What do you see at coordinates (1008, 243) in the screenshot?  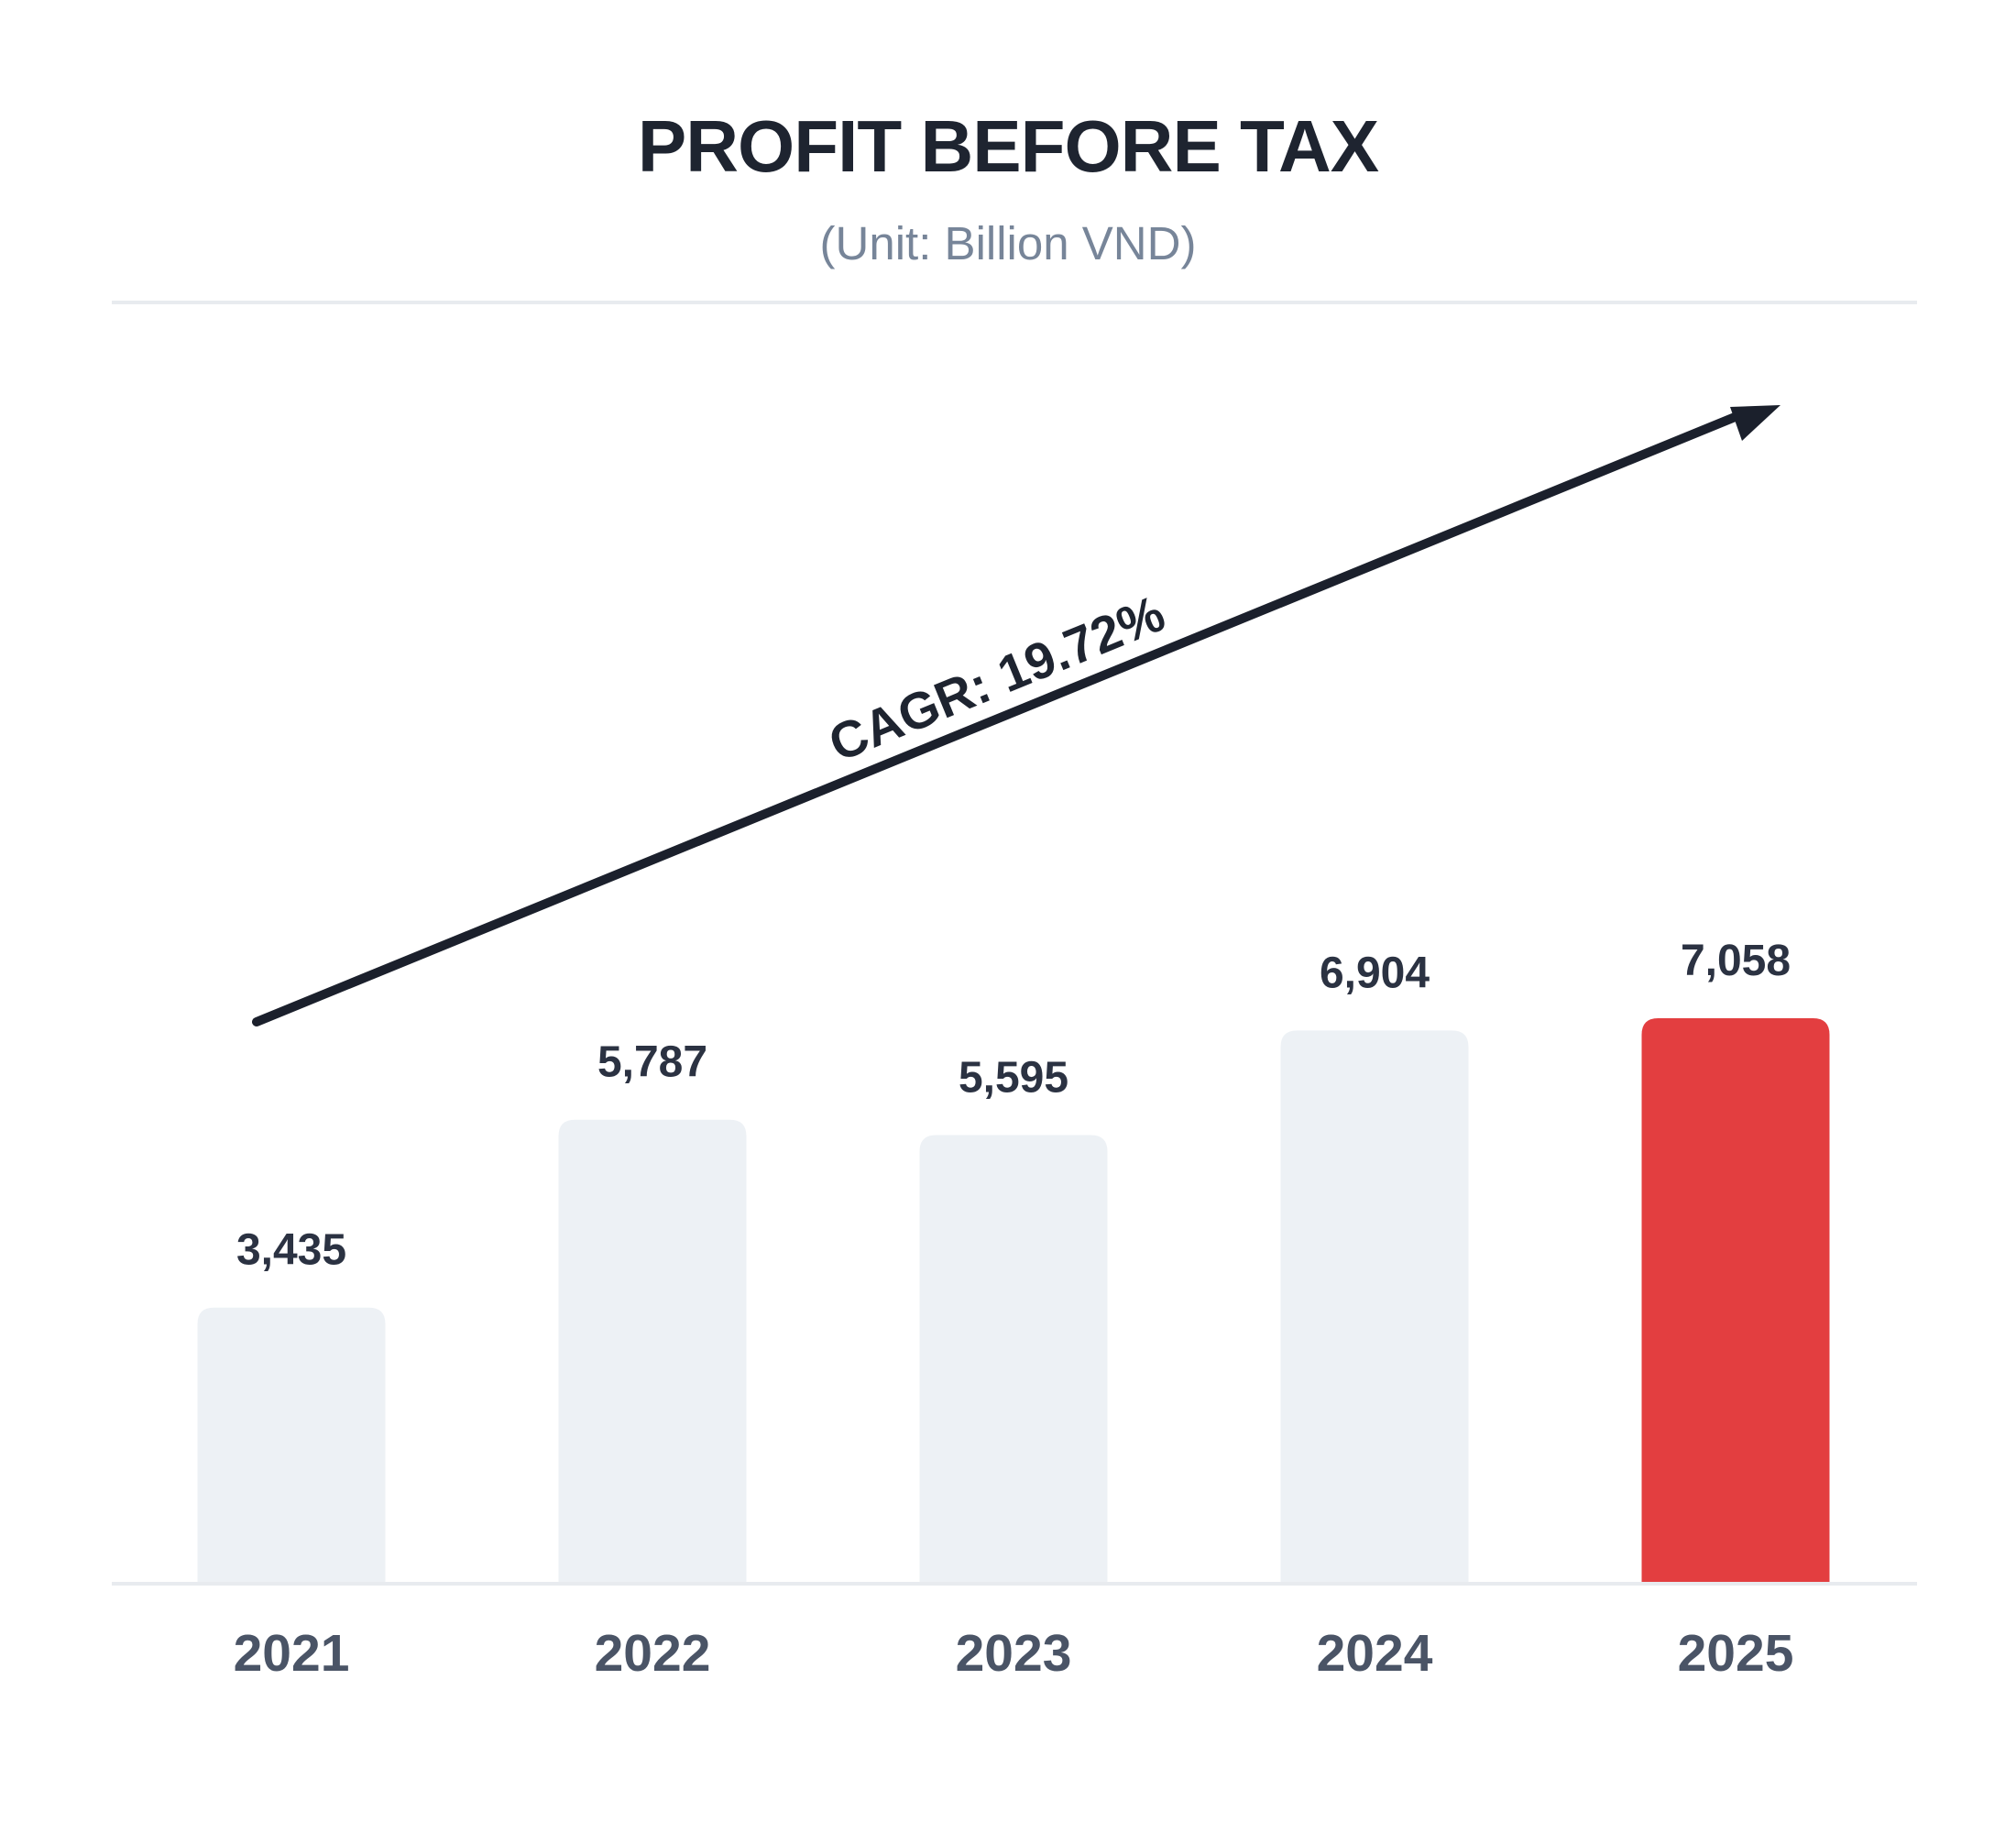 I see `chart-subtitle: (Unit: Billion VND)` at bounding box center [1008, 243].